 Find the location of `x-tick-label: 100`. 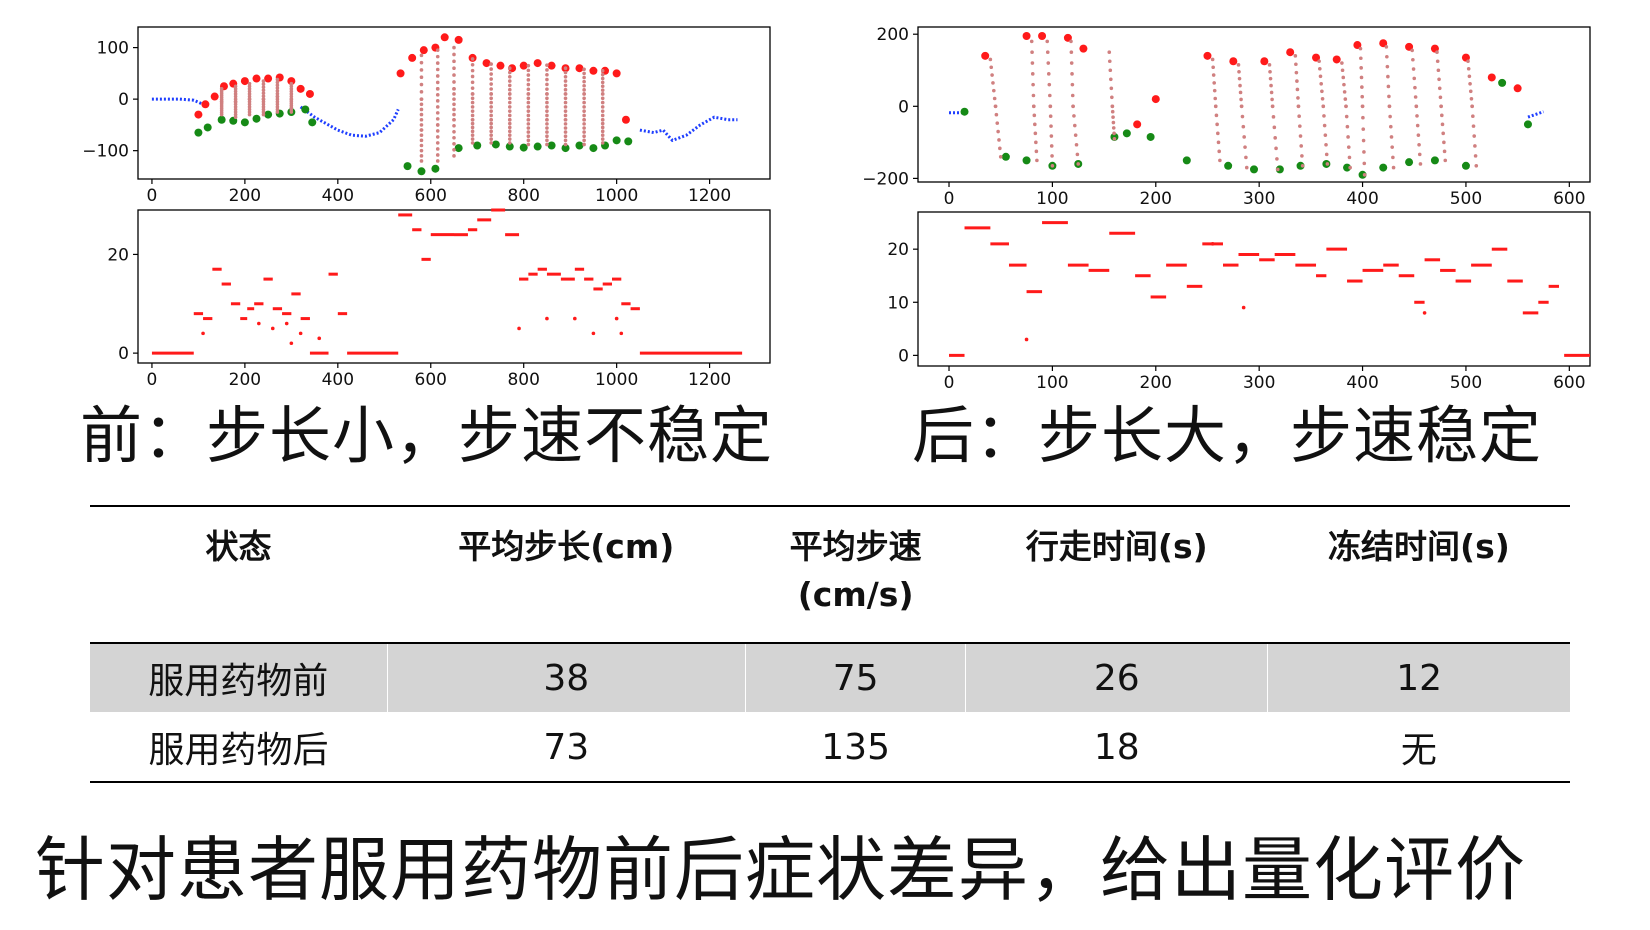

x-tick-label: 100 is located at coordinates (1052, 199).